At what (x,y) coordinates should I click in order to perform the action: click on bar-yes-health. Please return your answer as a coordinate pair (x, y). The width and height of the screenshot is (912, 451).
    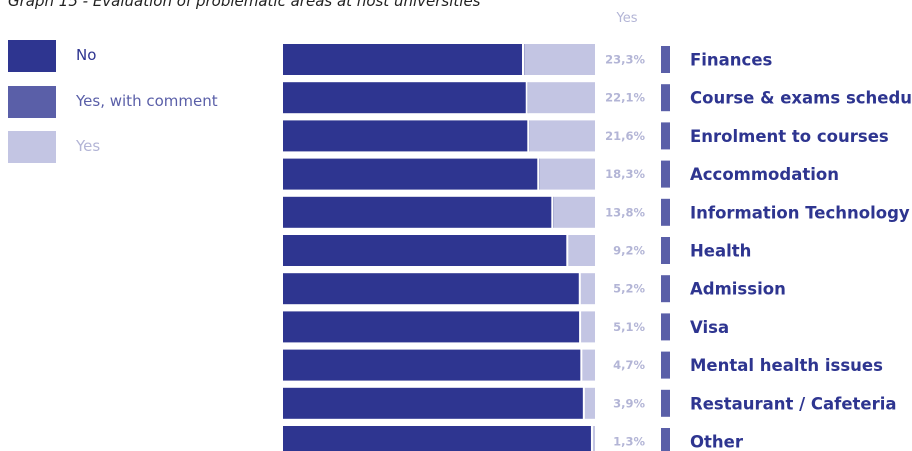
    Looking at the image, I should click on (581, 250).